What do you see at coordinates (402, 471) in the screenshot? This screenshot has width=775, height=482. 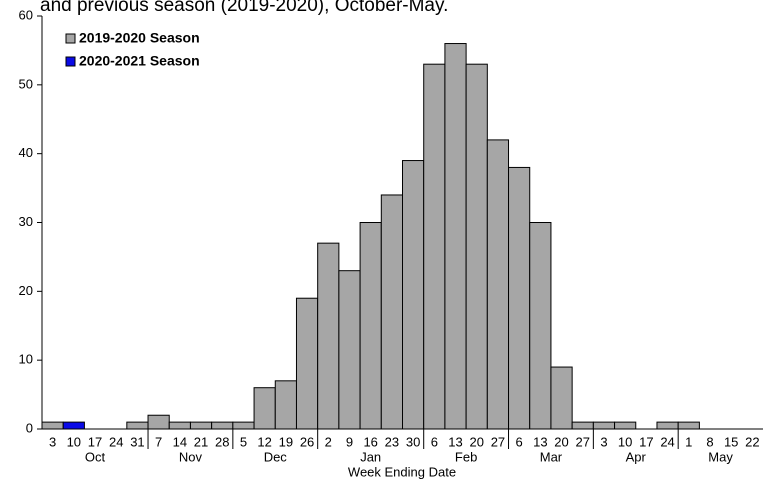 I see `x-axis-label: Week Ending Date` at bounding box center [402, 471].